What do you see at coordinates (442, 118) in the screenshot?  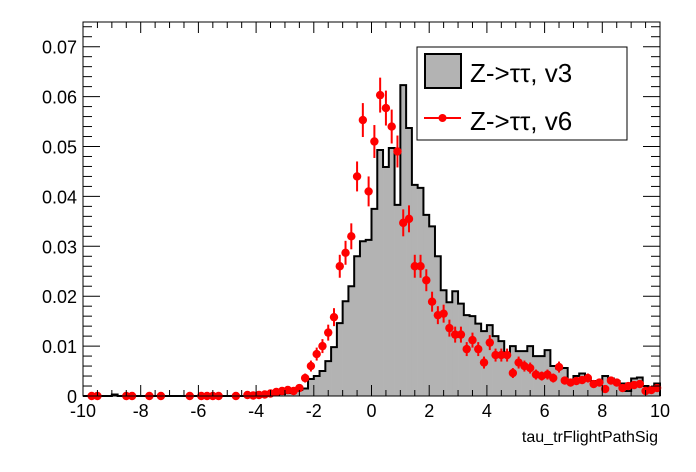 I see `legend-marker-v6` at bounding box center [442, 118].